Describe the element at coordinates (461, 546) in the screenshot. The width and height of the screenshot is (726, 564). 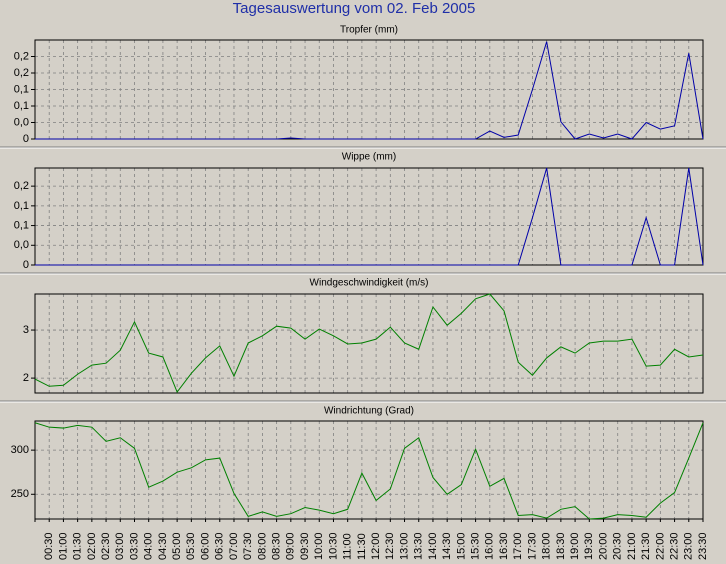
I see `x-tick-label: 15:00` at that location.